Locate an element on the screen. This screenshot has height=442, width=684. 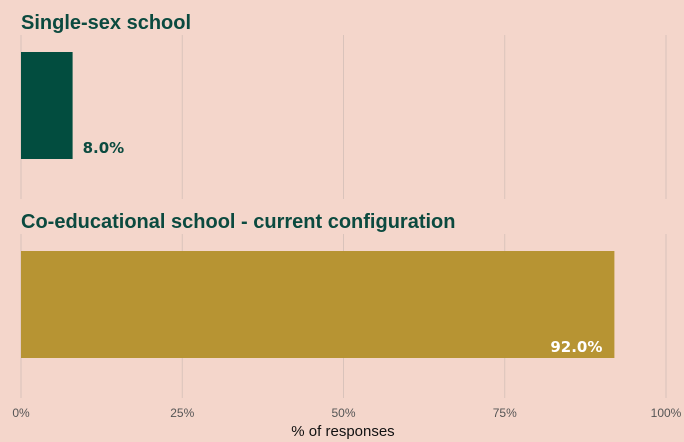
x-axis-title: % of responses is located at coordinates (342, 431).